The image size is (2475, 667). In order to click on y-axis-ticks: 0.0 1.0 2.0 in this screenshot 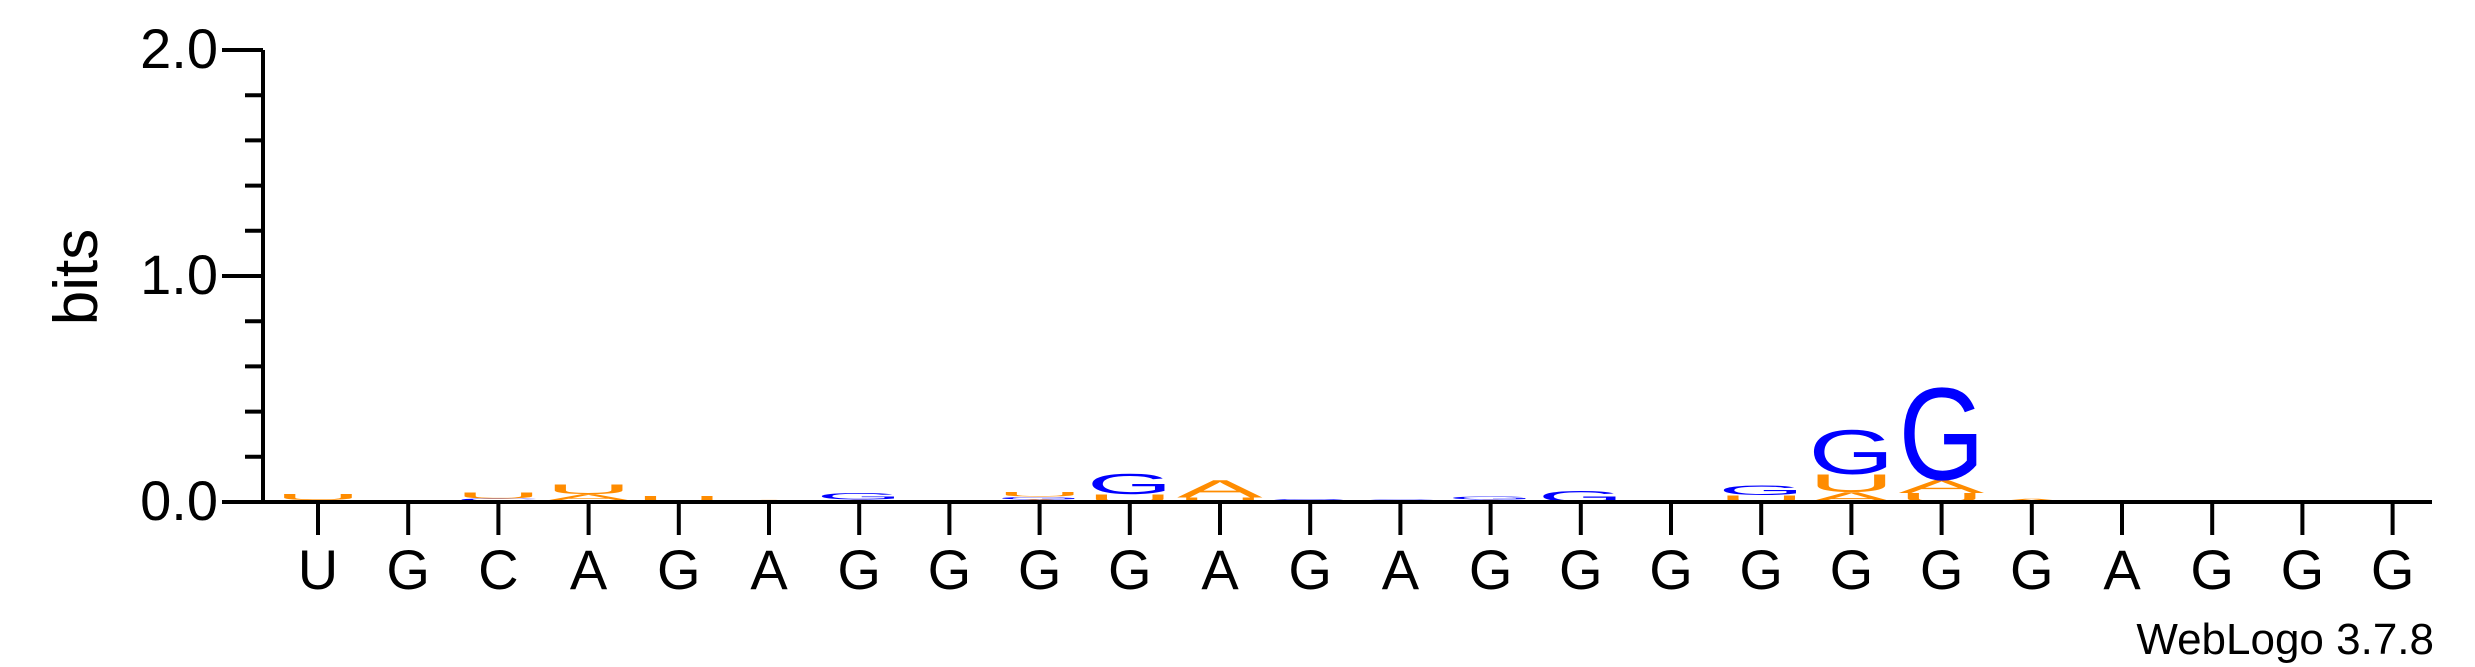, I will do `click(201, 274)`.